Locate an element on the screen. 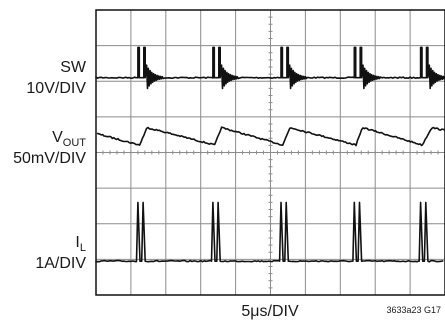 The width and height of the screenshot is (445, 325). vout-channel-name: VOUT is located at coordinates (69, 139).